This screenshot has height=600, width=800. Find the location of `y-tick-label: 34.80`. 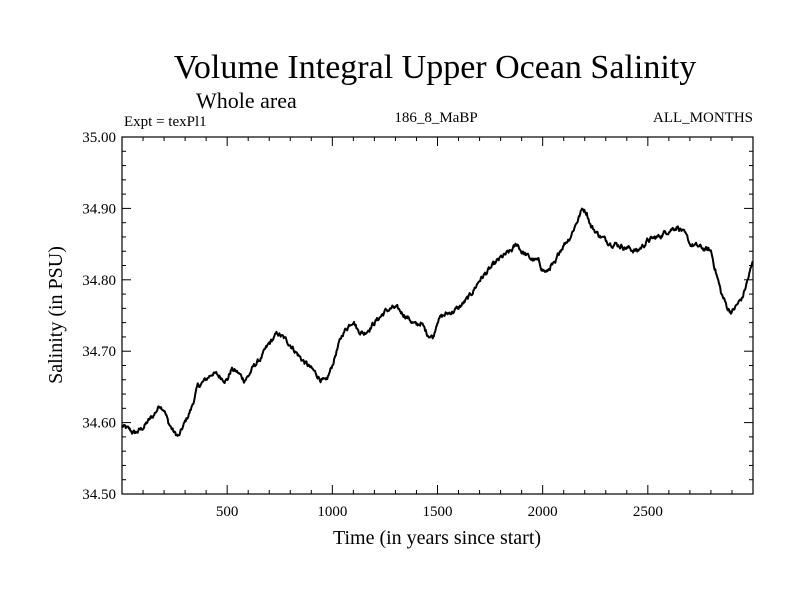

y-tick-label: 34.80 is located at coordinates (99, 281).